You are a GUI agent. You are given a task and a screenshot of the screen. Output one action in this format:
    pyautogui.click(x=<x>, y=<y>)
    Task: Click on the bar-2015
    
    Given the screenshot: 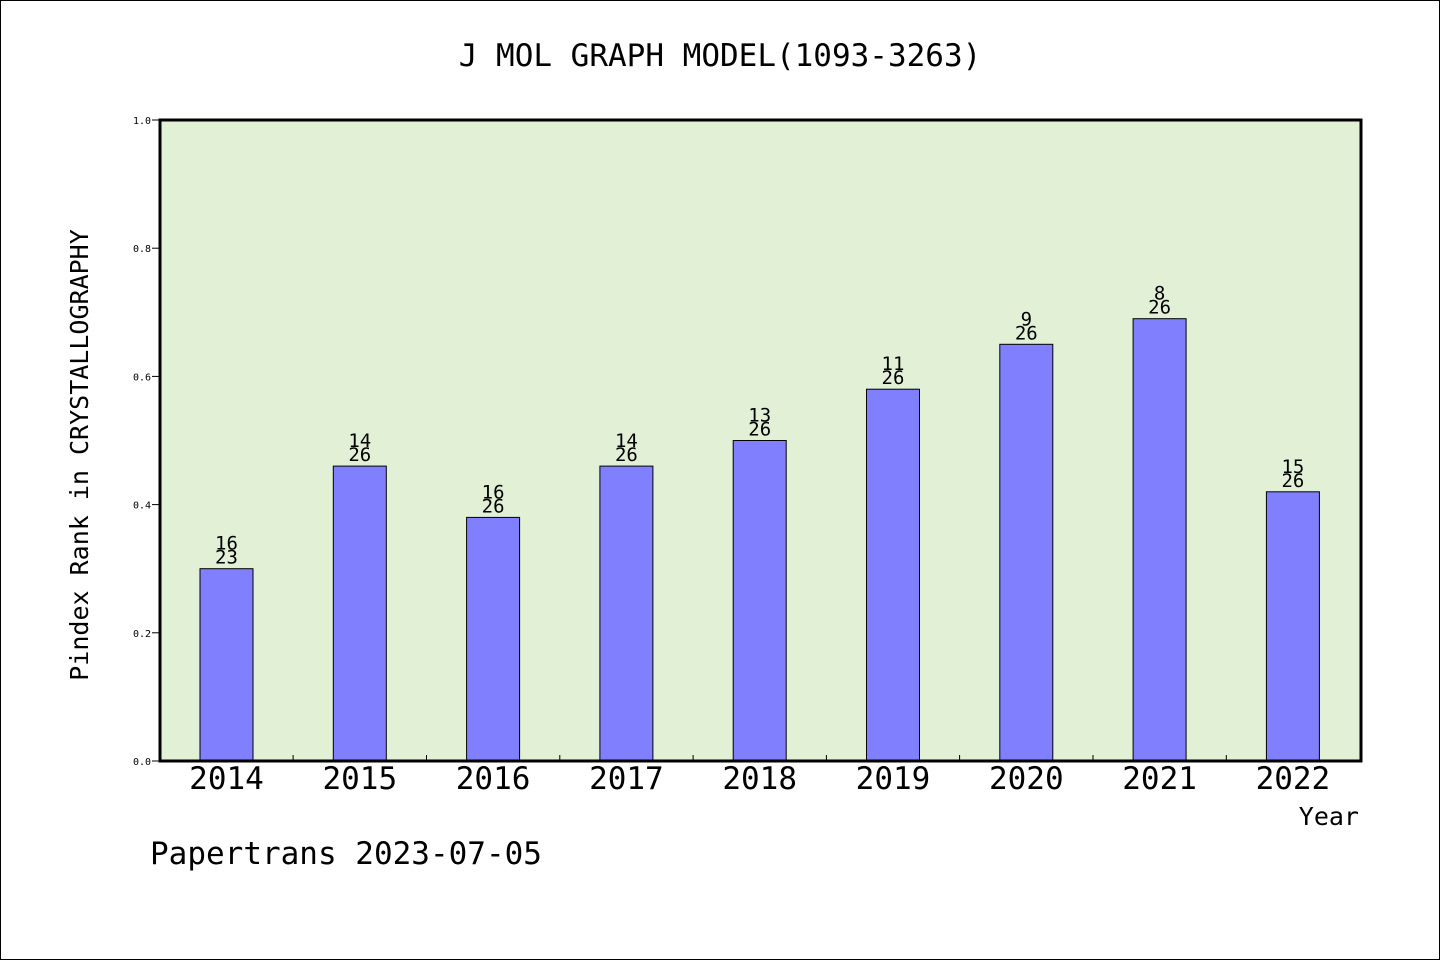 What is the action you would take?
    pyautogui.click(x=359, y=613)
    